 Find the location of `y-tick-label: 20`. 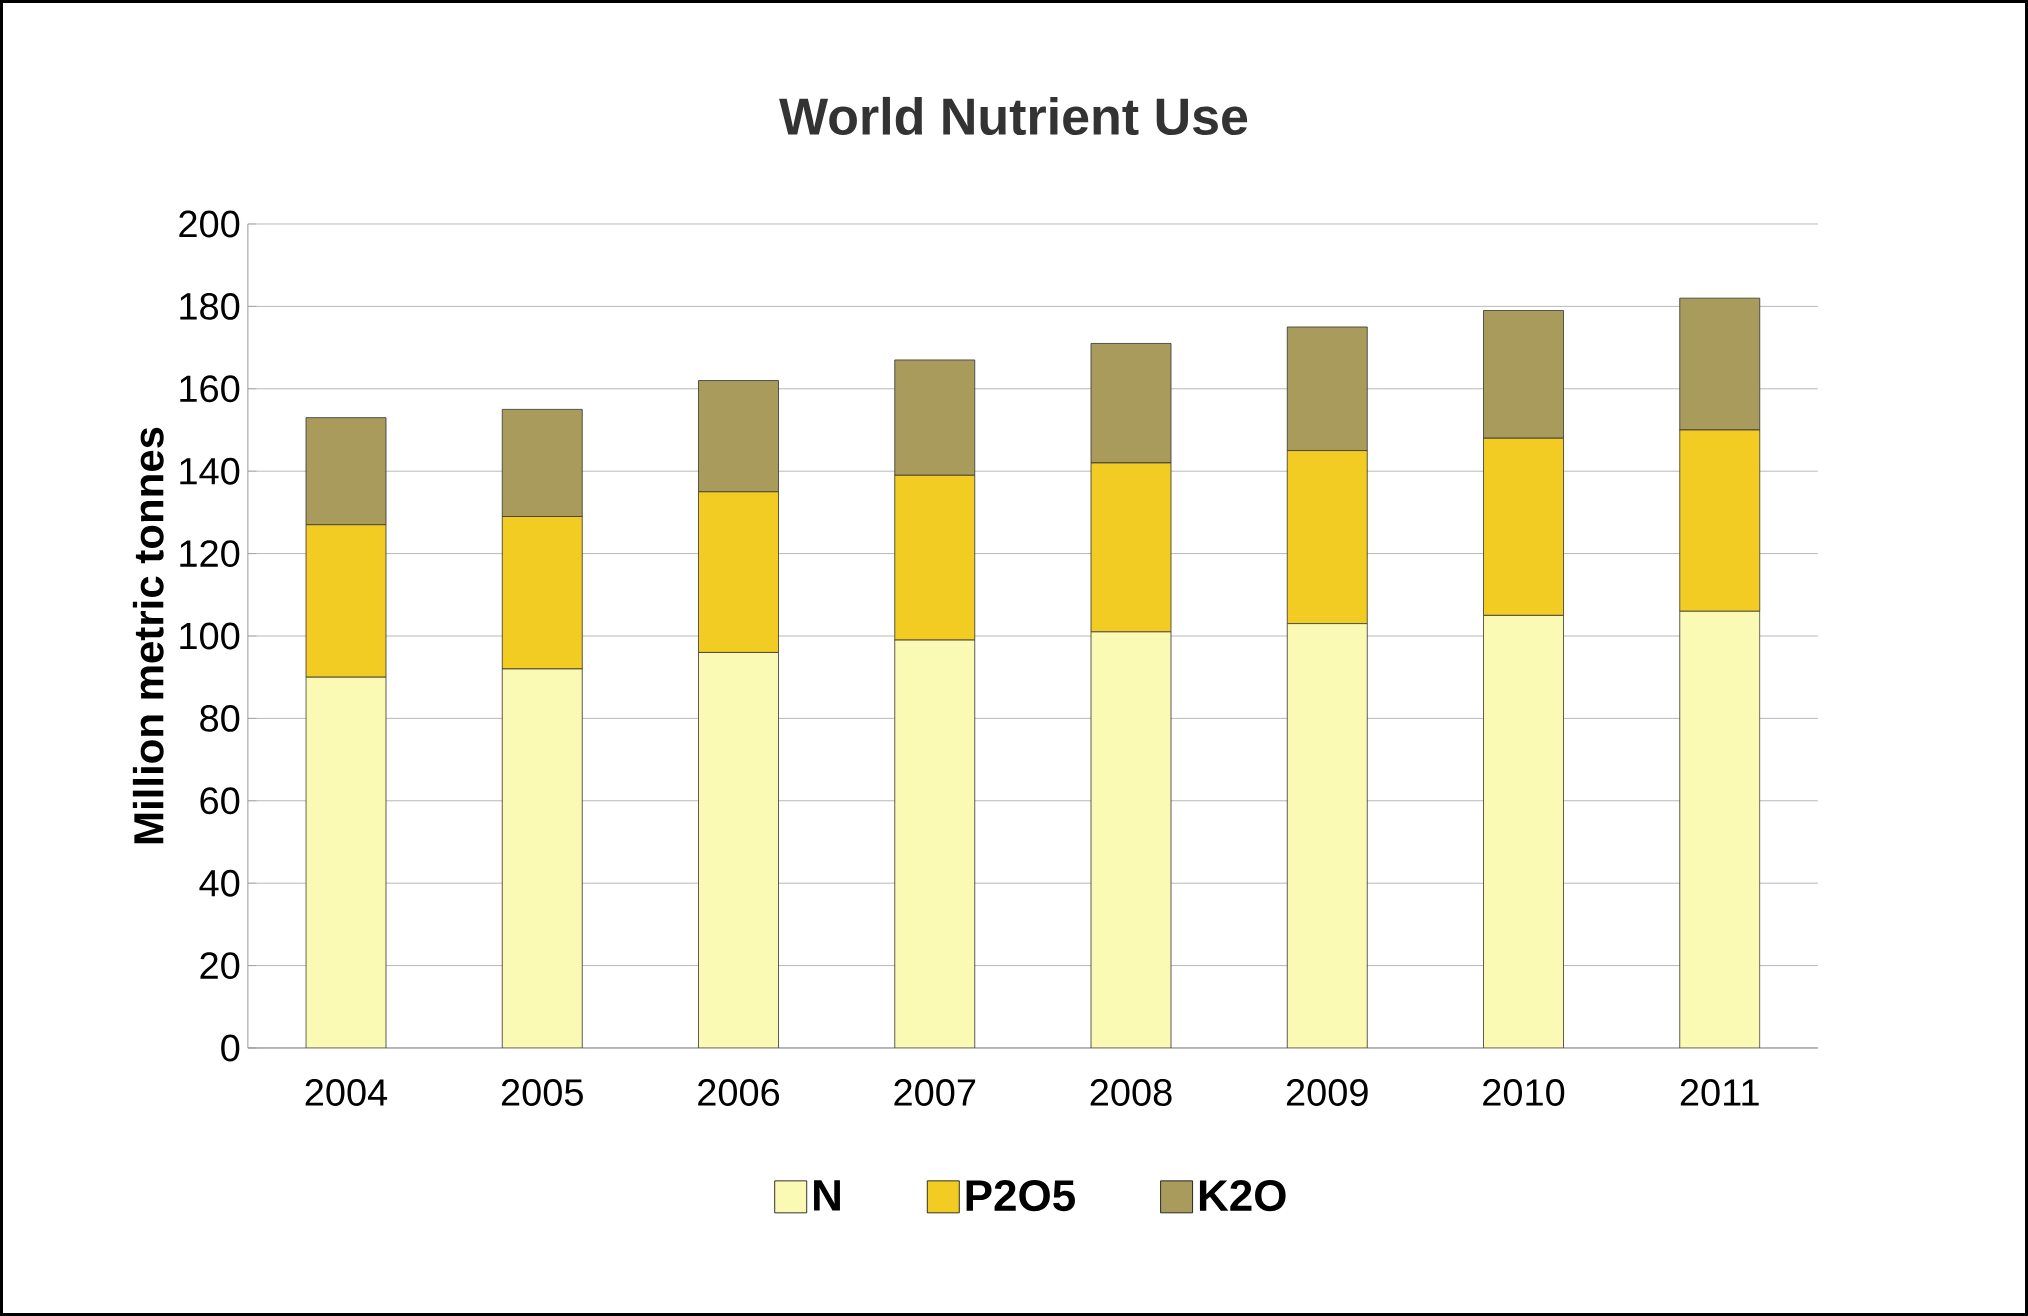

y-tick-label: 20 is located at coordinates (220, 966).